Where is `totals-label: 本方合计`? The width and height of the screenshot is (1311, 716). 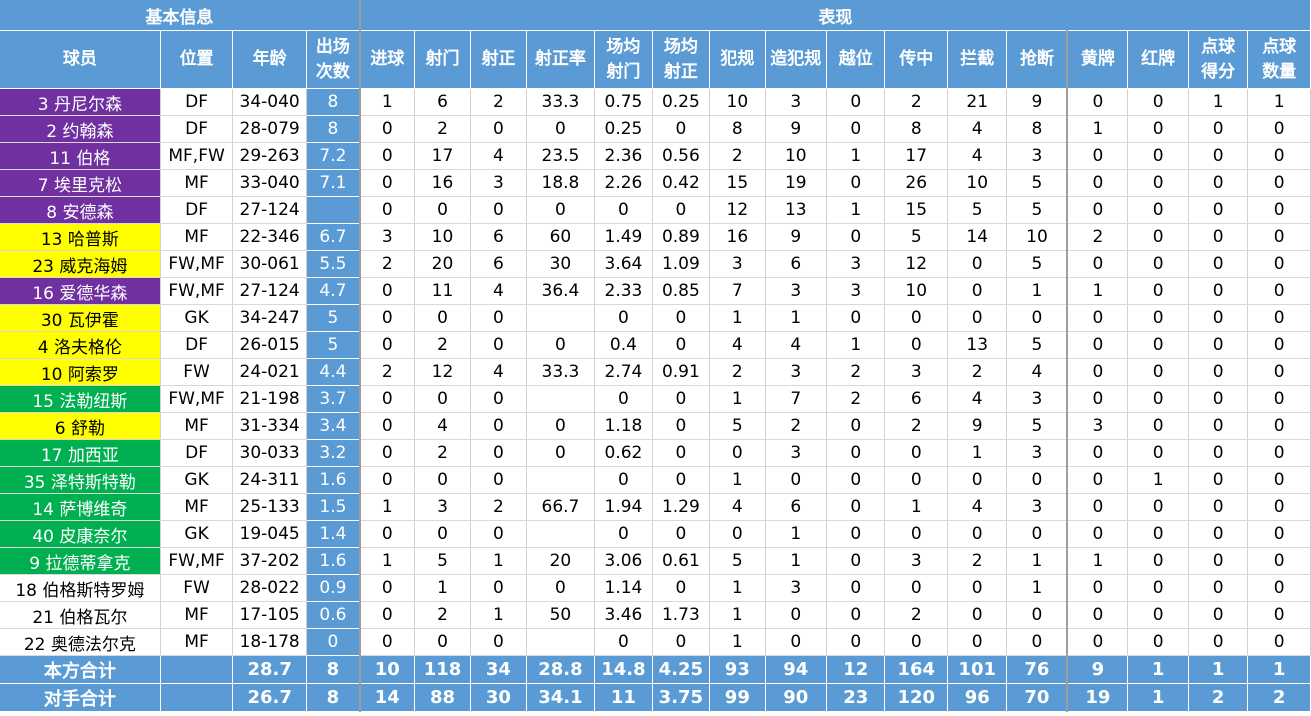 totals-label: 本方合计 is located at coordinates (80, 669).